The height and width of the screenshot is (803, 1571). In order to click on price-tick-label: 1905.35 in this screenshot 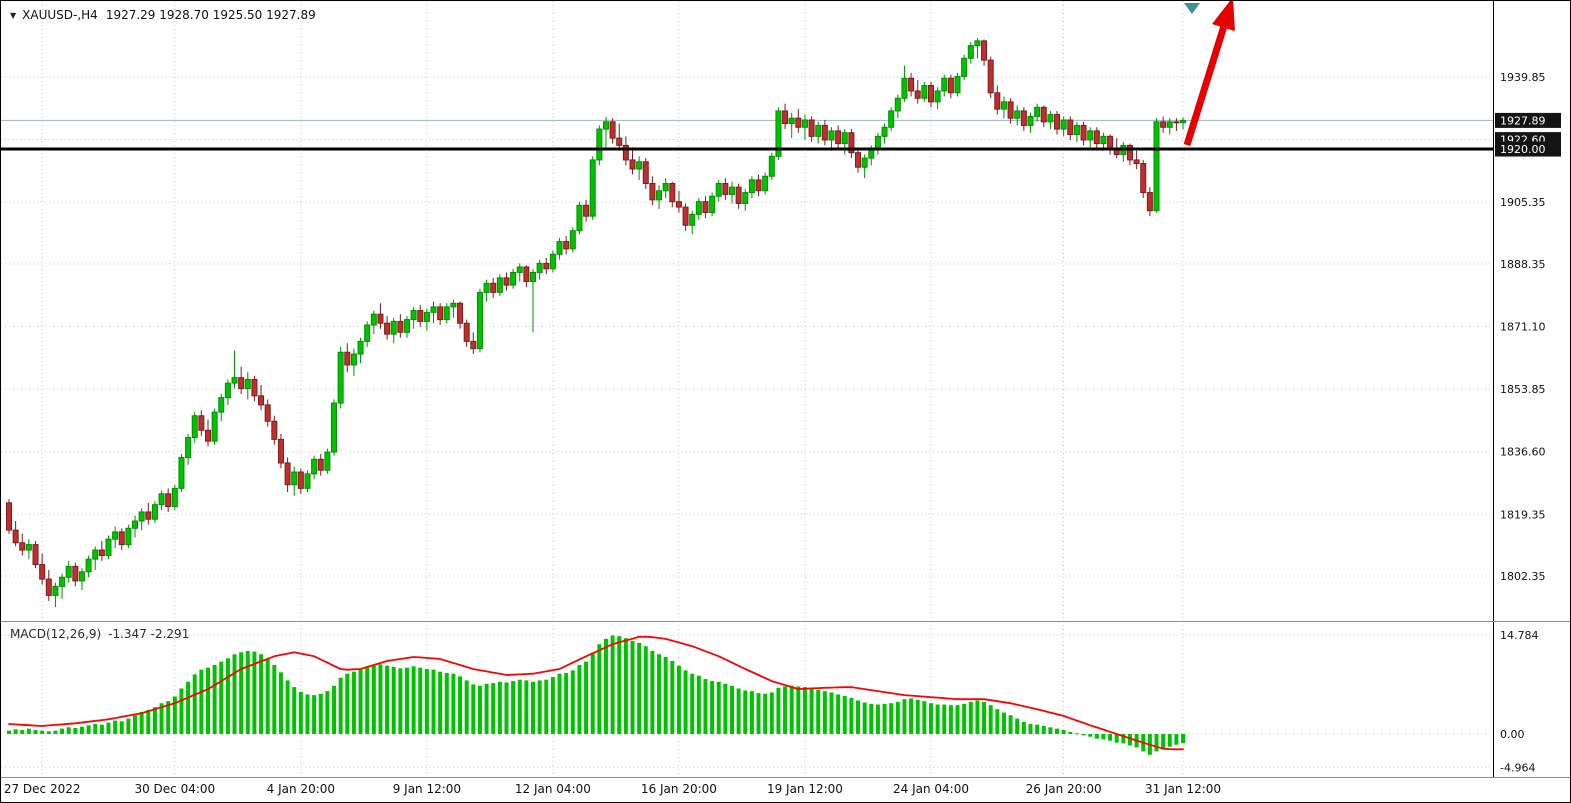, I will do `click(1523, 202)`.